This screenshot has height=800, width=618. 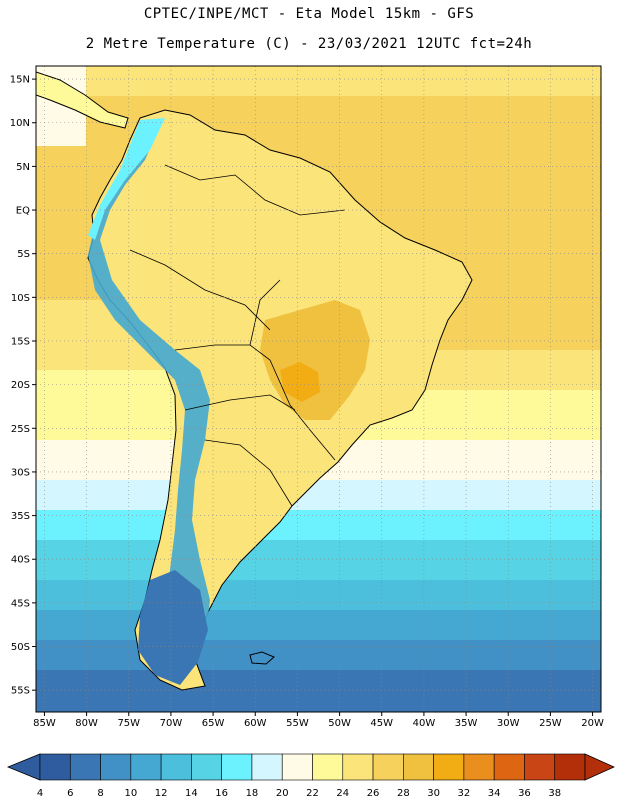 I want to click on lon-tick-label: 50W, so click(x=339, y=723).